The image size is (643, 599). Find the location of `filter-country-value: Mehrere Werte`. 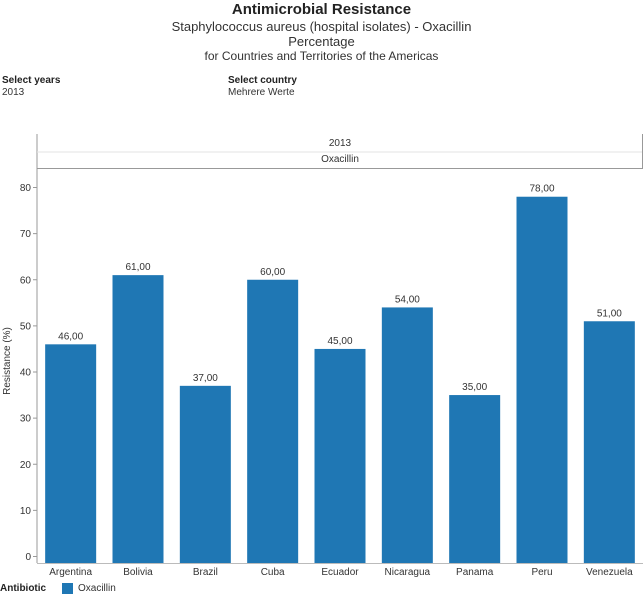

filter-country-value: Mehrere Werte is located at coordinates (261, 92).